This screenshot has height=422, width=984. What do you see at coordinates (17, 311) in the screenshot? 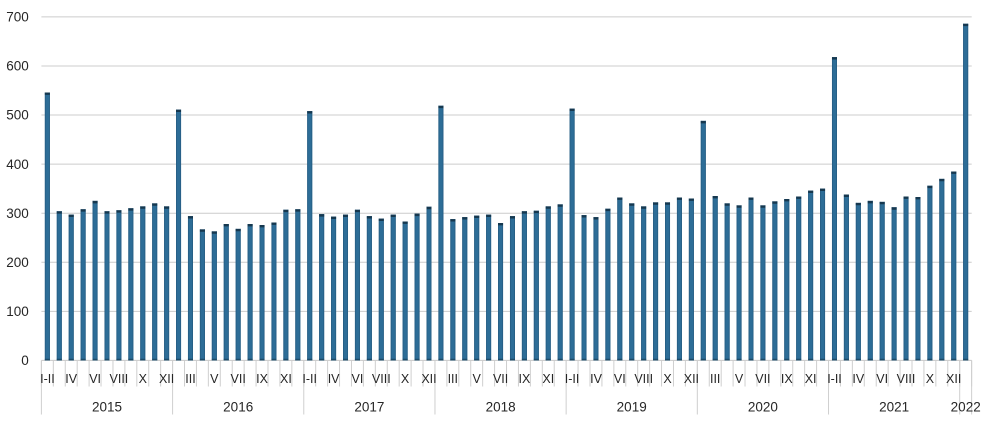
I see `svg-text: 100` at bounding box center [17, 311].